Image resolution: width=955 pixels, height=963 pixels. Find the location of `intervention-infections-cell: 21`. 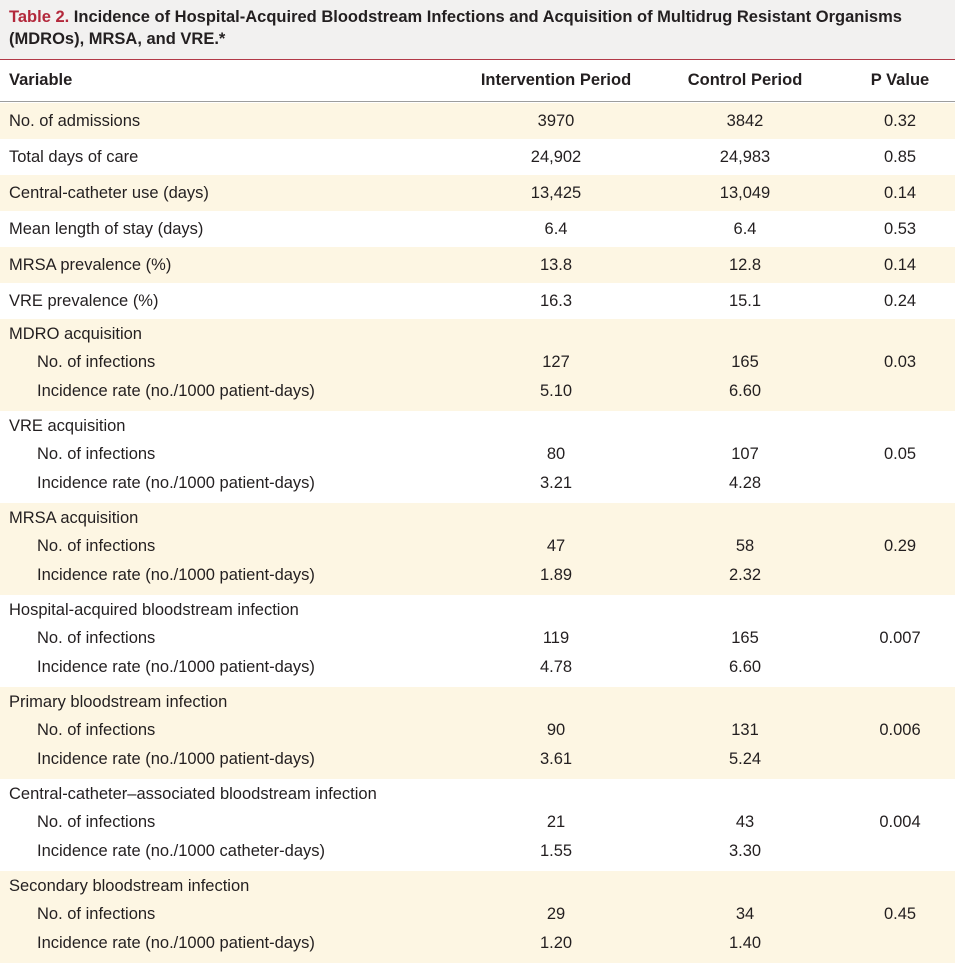

intervention-infections-cell: 21 is located at coordinates (556, 822).